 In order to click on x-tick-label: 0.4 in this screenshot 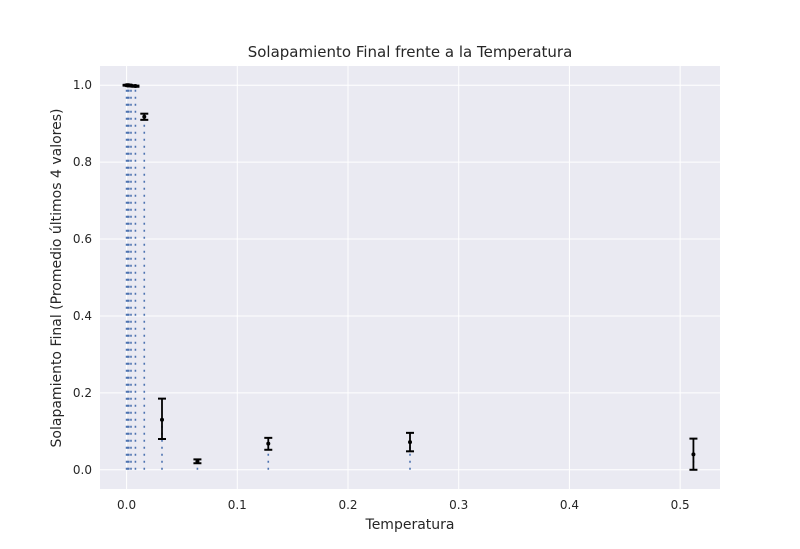, I will do `click(569, 505)`.